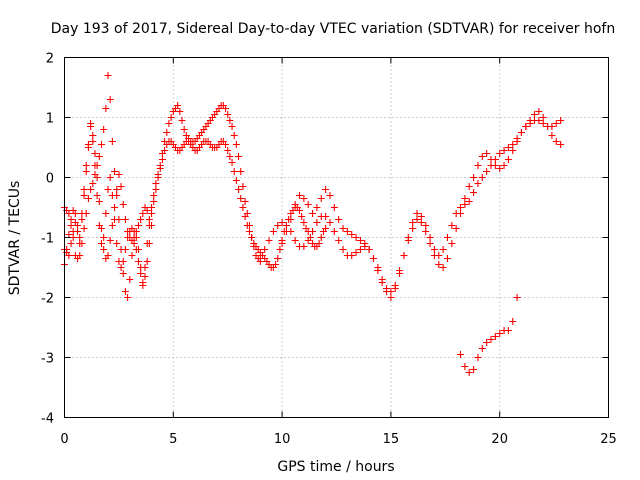 This screenshot has width=640, height=480. Describe the element at coordinates (338, 439) in the screenshot. I see `x-tick-labels: 0 5 10 15 20 25` at that location.